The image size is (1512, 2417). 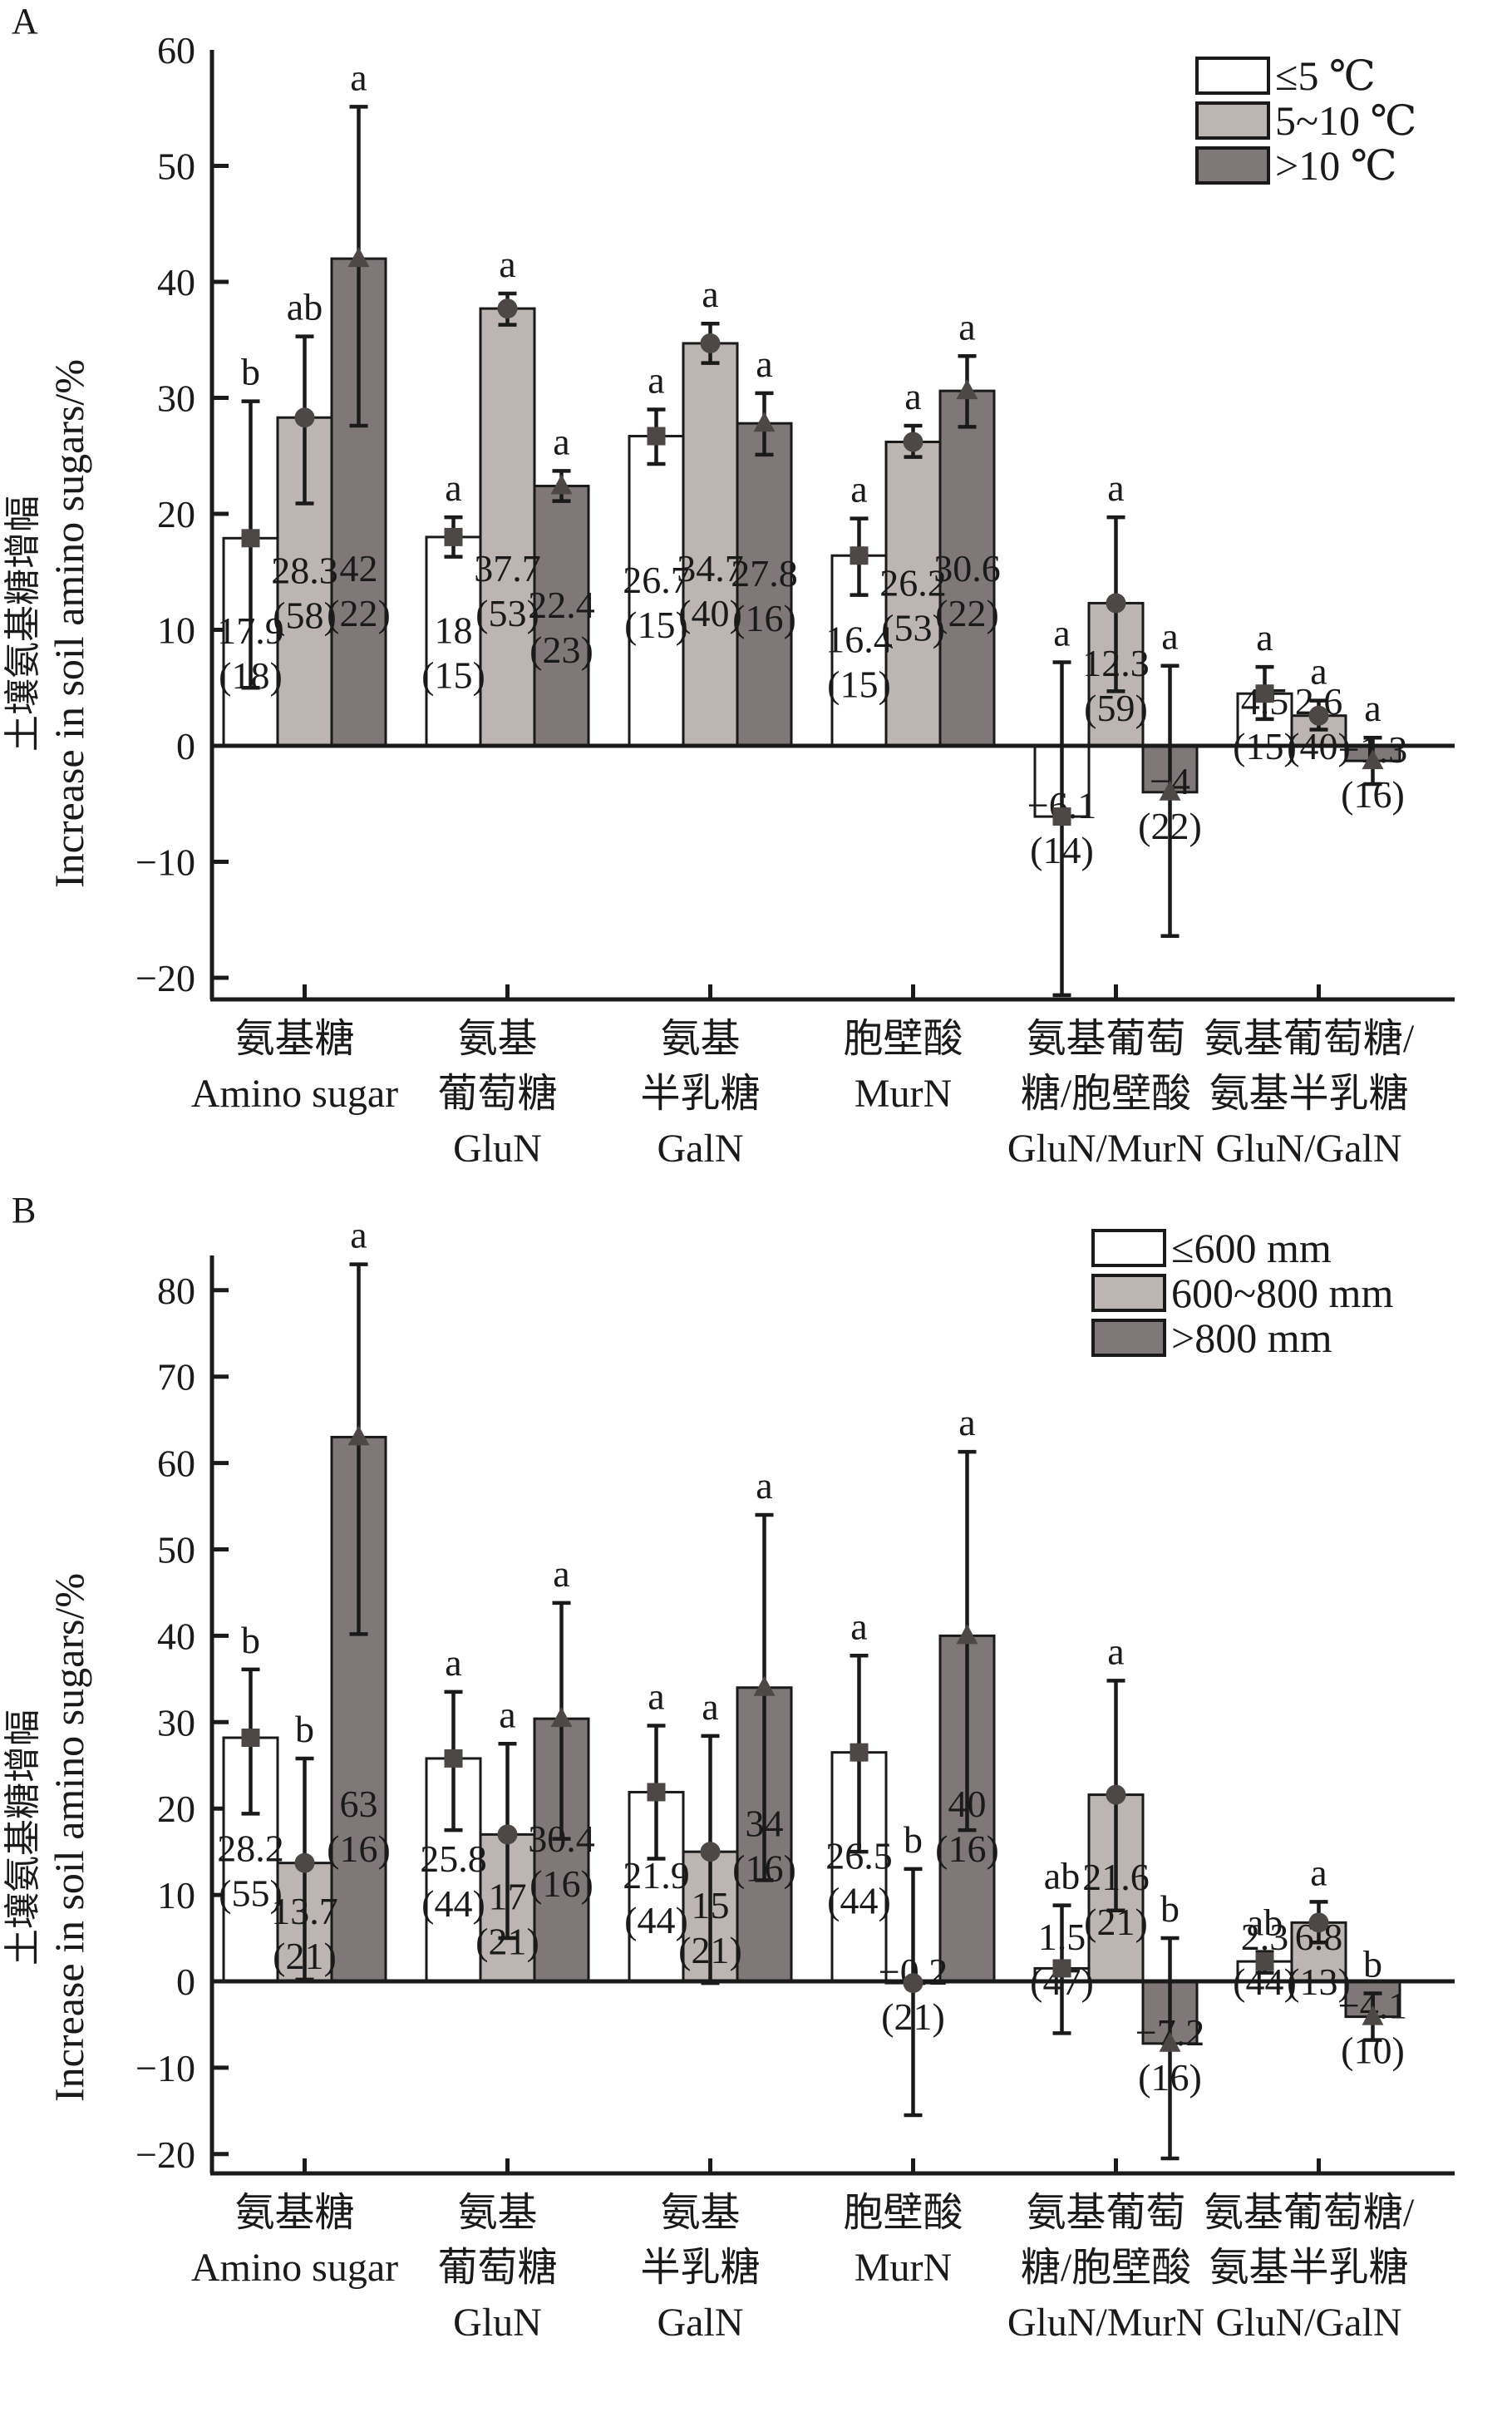 I want to click on data-label-value: 27.8, so click(x=765, y=573).